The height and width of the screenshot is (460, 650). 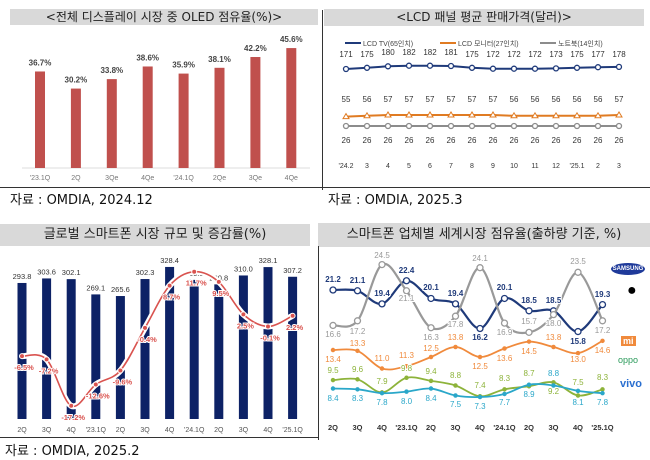 I want to click on x-tick-label: '25.1, so click(x=577, y=166).